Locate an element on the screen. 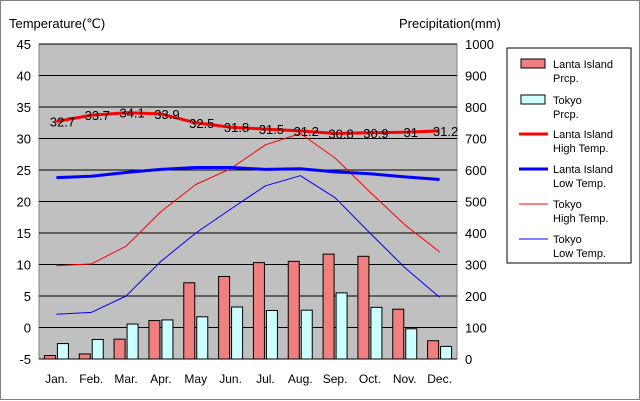 The image size is (640, 401). right-tick-label: 500 is located at coordinates (476, 202).